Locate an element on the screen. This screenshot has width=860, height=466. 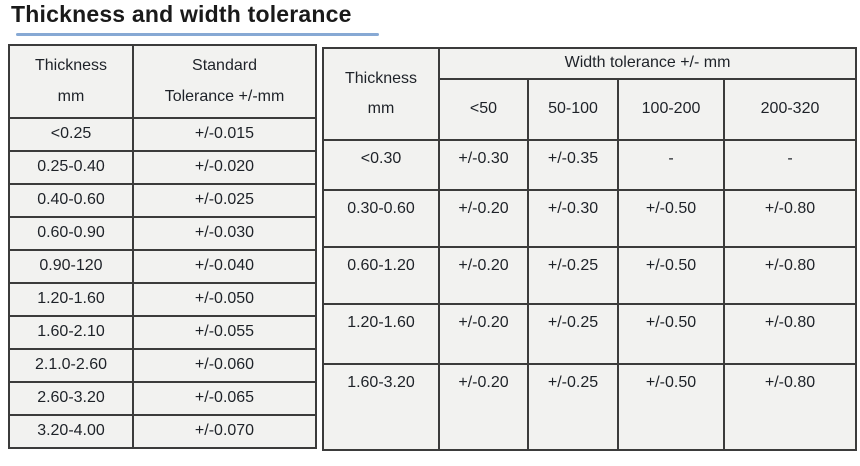
title-underline is located at coordinates (197, 34).